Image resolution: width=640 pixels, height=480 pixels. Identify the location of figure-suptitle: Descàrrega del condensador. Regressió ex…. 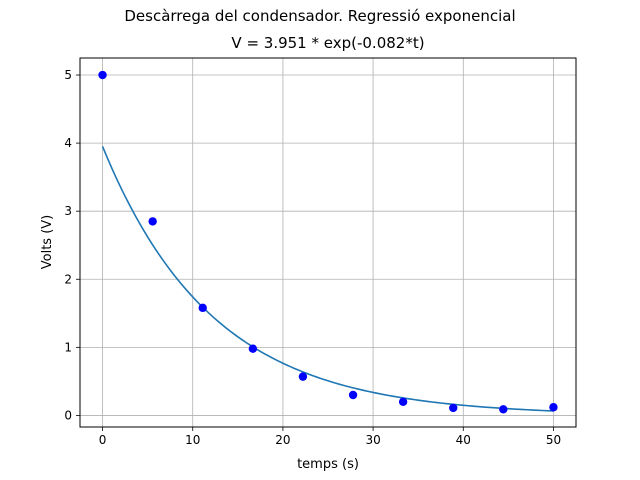
(320, 16).